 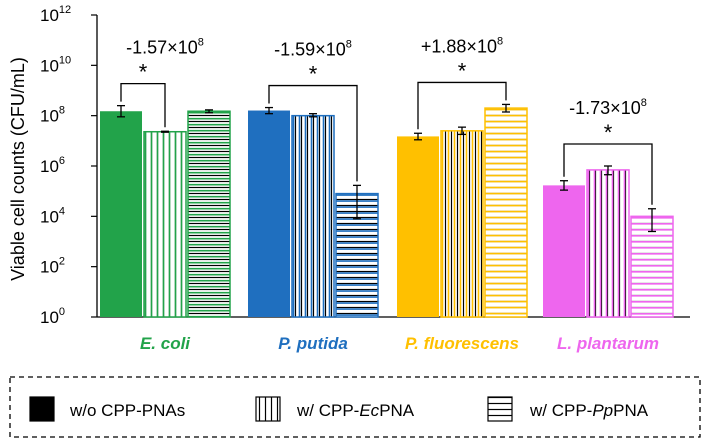 What do you see at coordinates (355, 410) in the screenshot?
I see `legend-label: w/ CPP-EcPNA` at bounding box center [355, 410].